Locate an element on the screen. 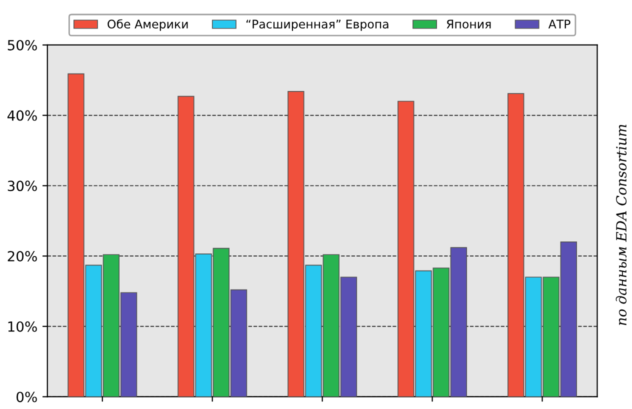 This screenshot has width=632, height=409. y-tick-label: 50% is located at coordinates (22, 45).